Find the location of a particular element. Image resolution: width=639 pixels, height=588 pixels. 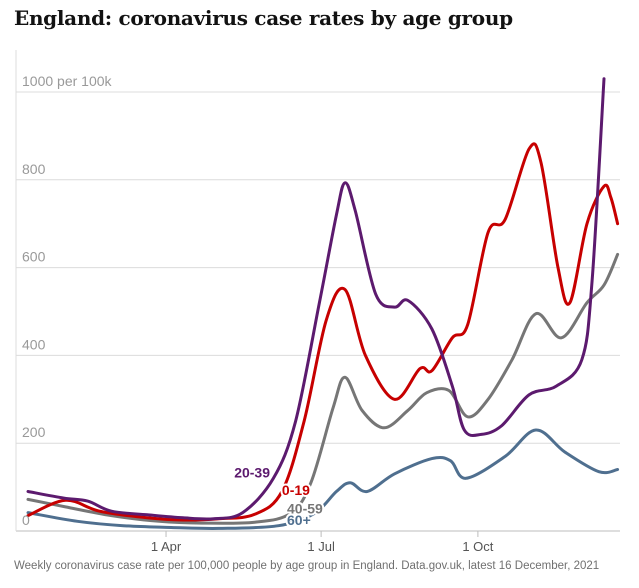

y-tick-label: 0 is located at coordinates (26, 520).